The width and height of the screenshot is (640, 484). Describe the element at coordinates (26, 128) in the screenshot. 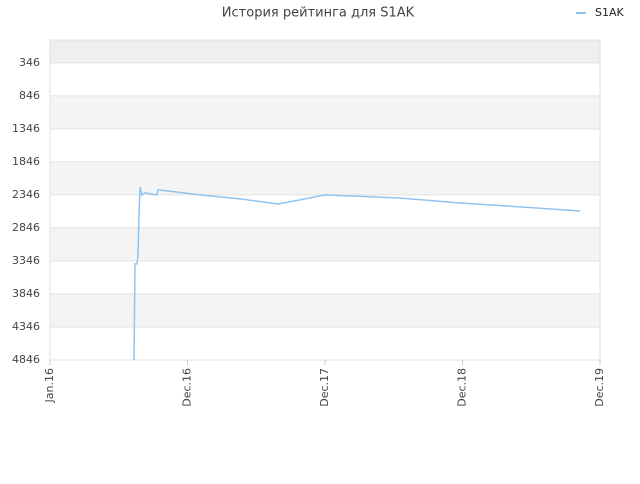

I see `y-tick-label: 1346` at that location.